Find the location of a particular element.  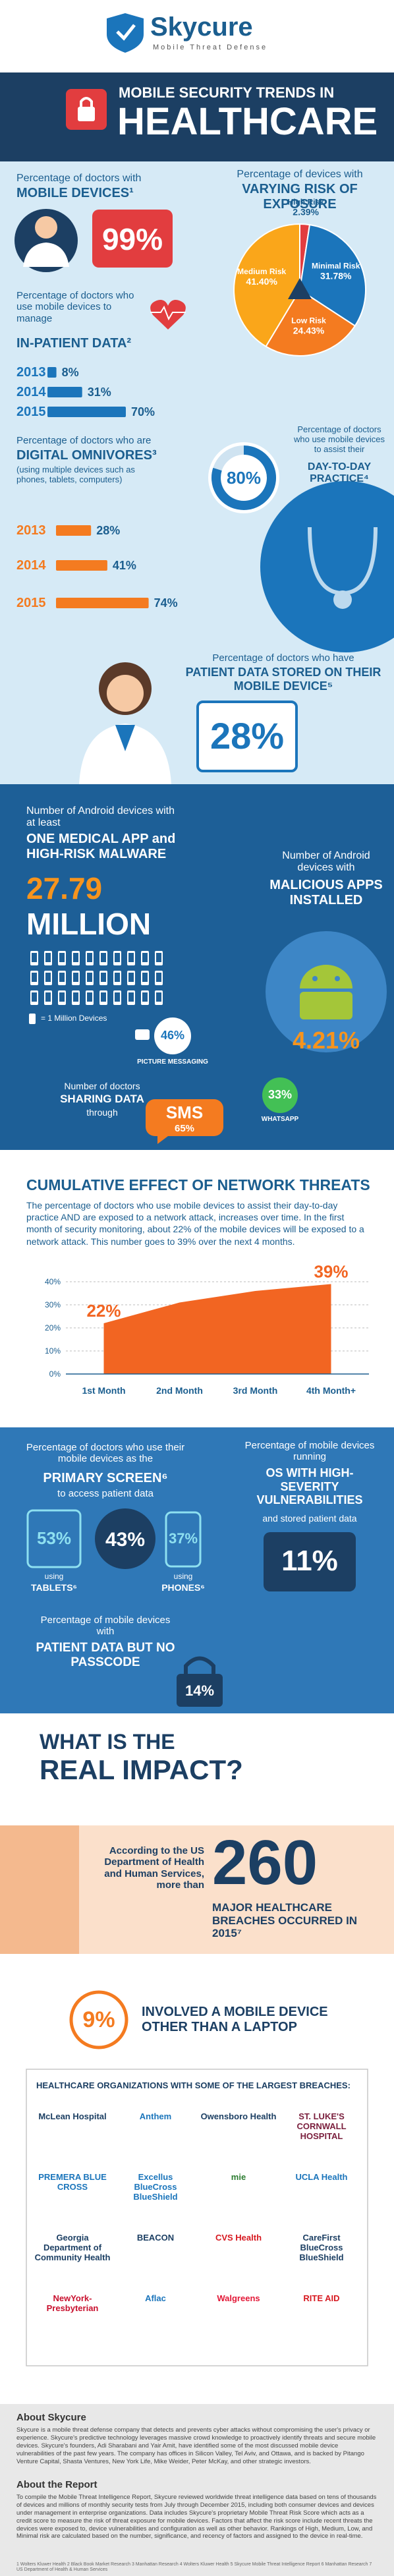

value: 260 is located at coordinates (265, 1862).